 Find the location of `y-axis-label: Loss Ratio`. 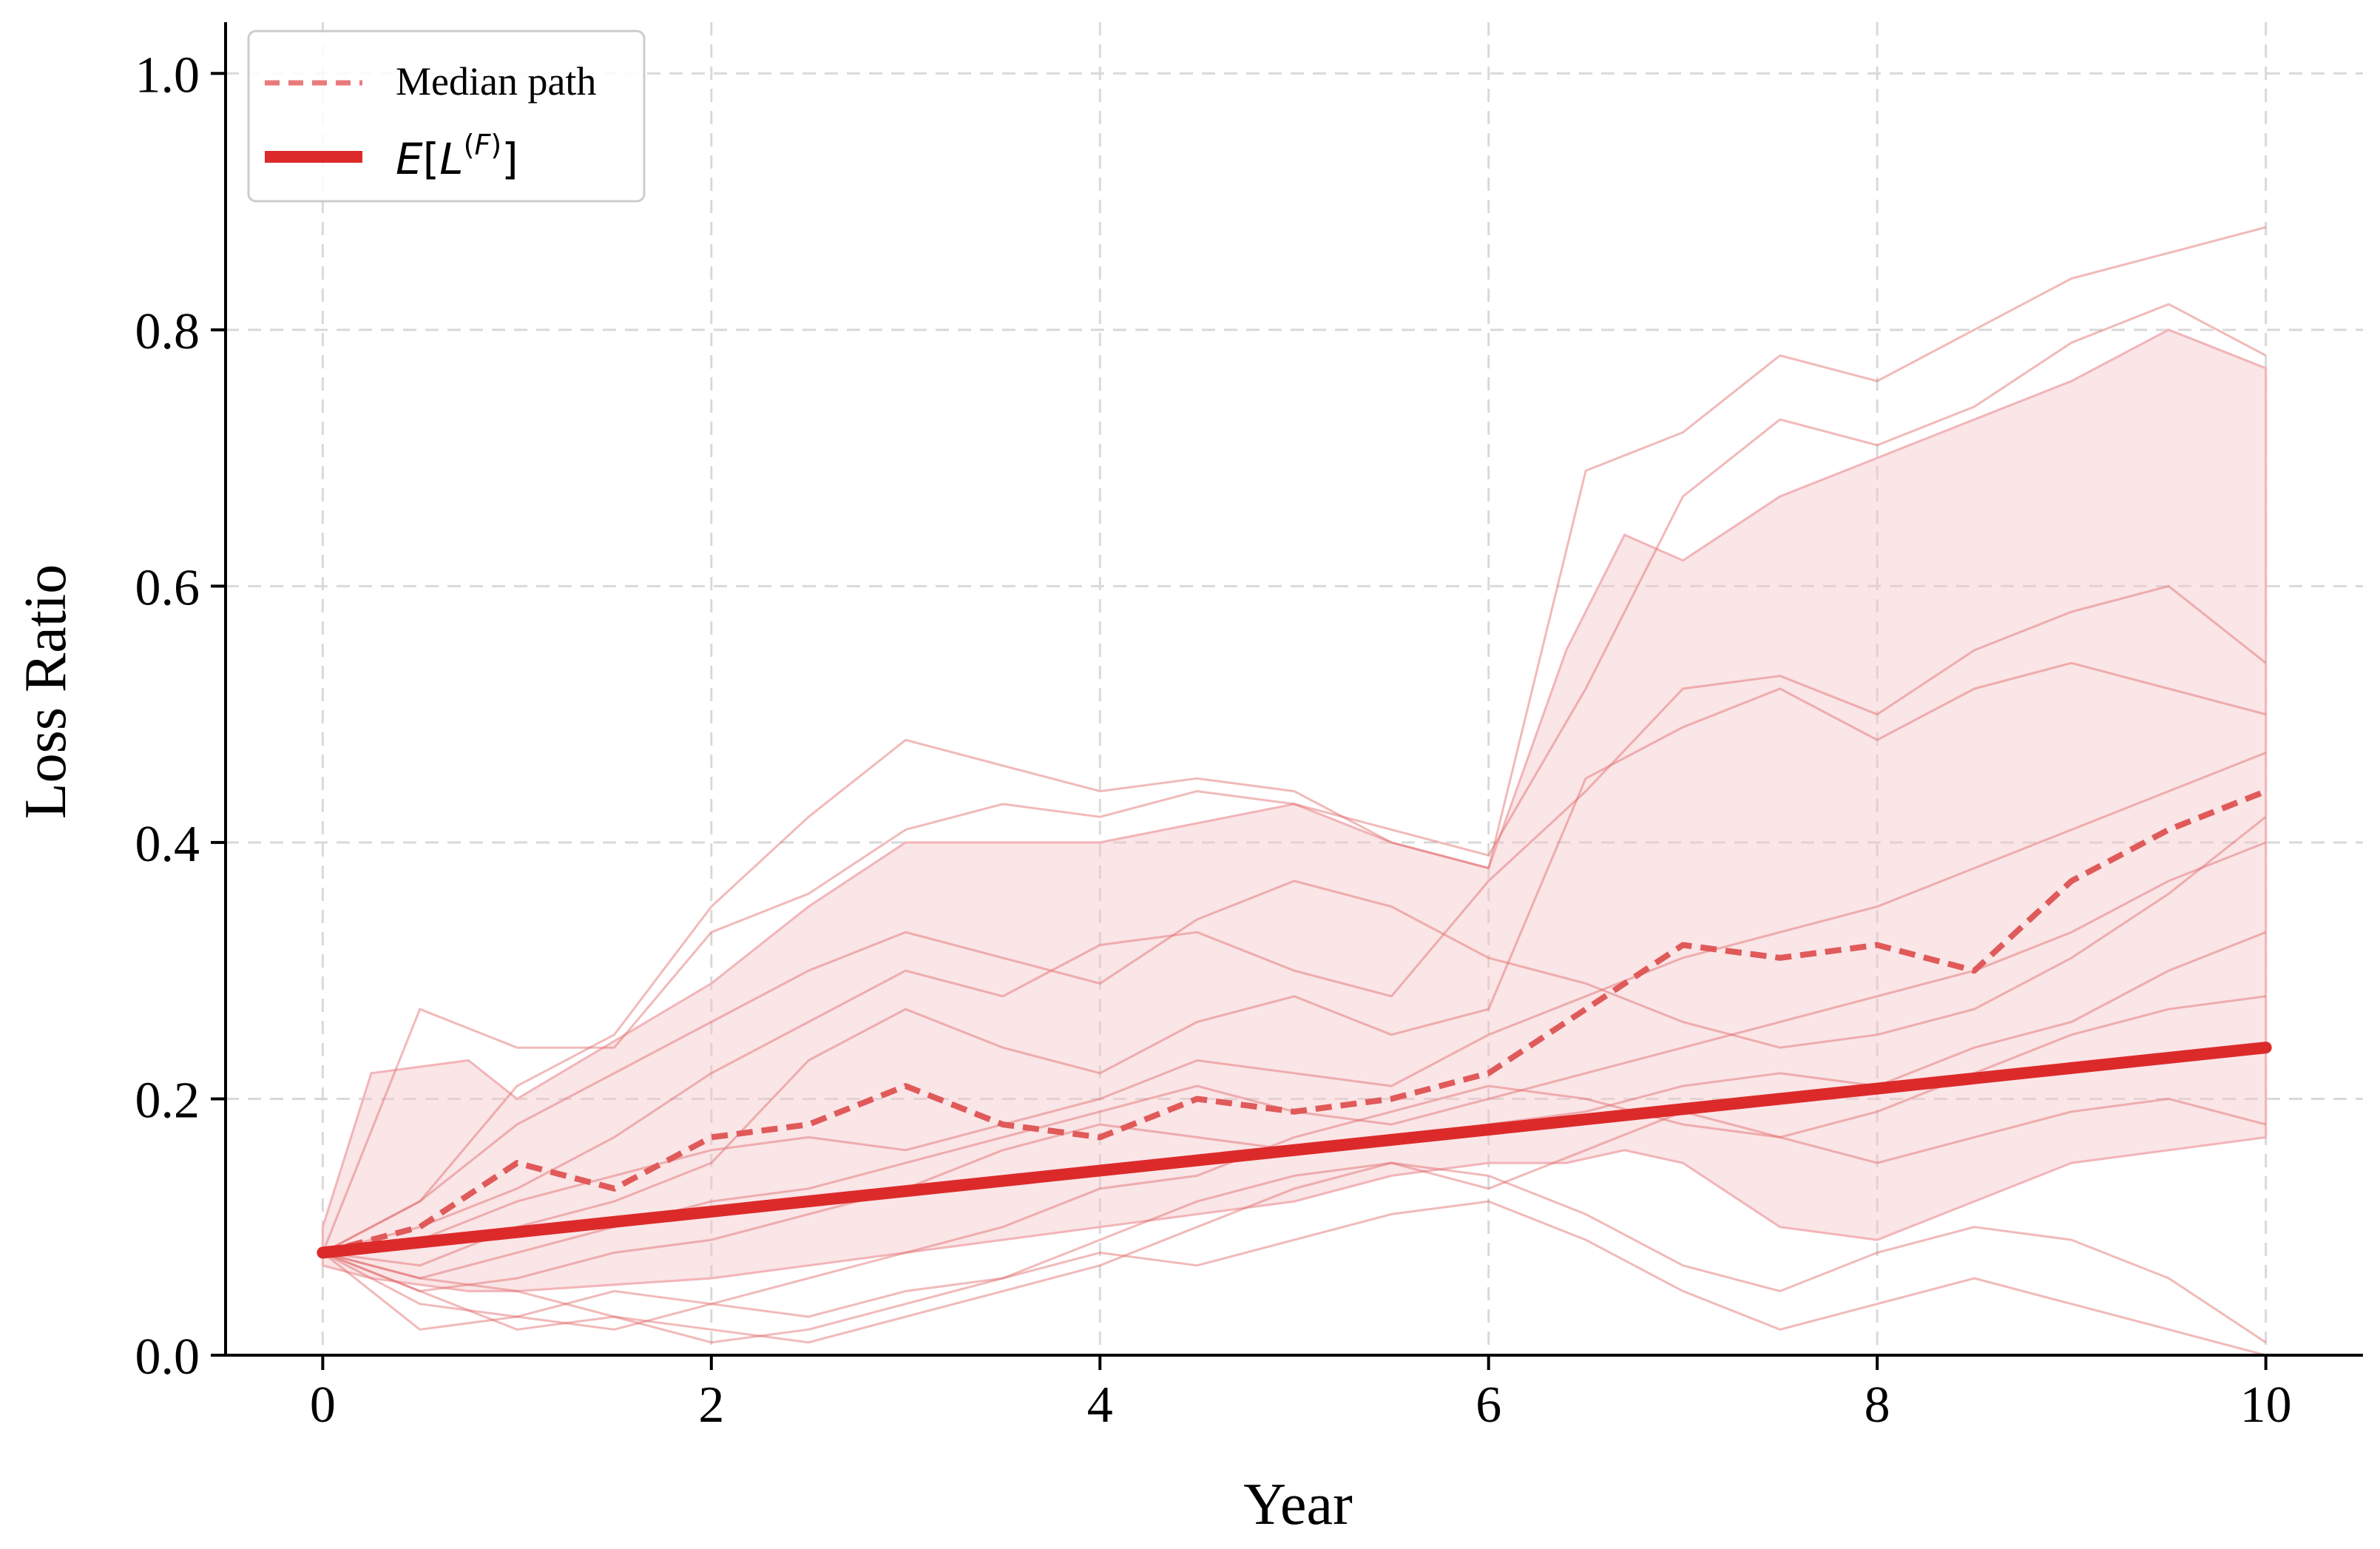

y-axis-label: Loss Ratio is located at coordinates (45, 692).